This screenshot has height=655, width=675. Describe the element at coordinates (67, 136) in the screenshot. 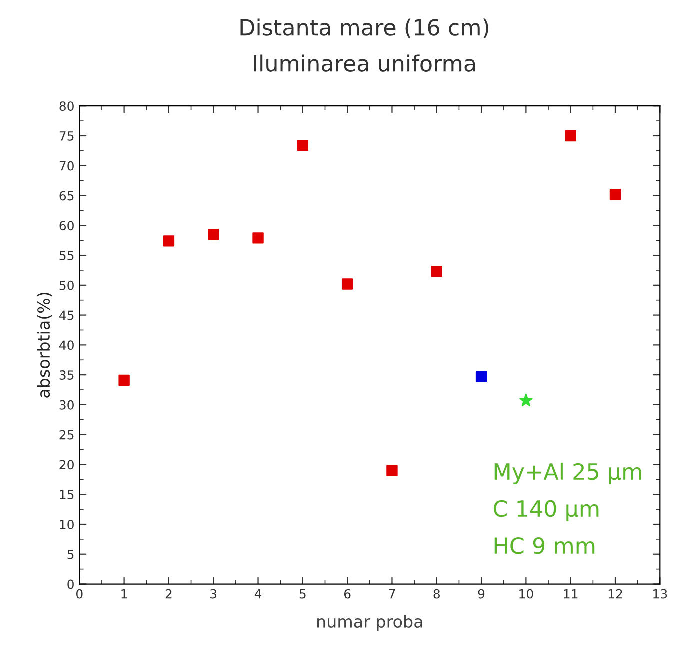

I see `y-tick-label: 75` at that location.